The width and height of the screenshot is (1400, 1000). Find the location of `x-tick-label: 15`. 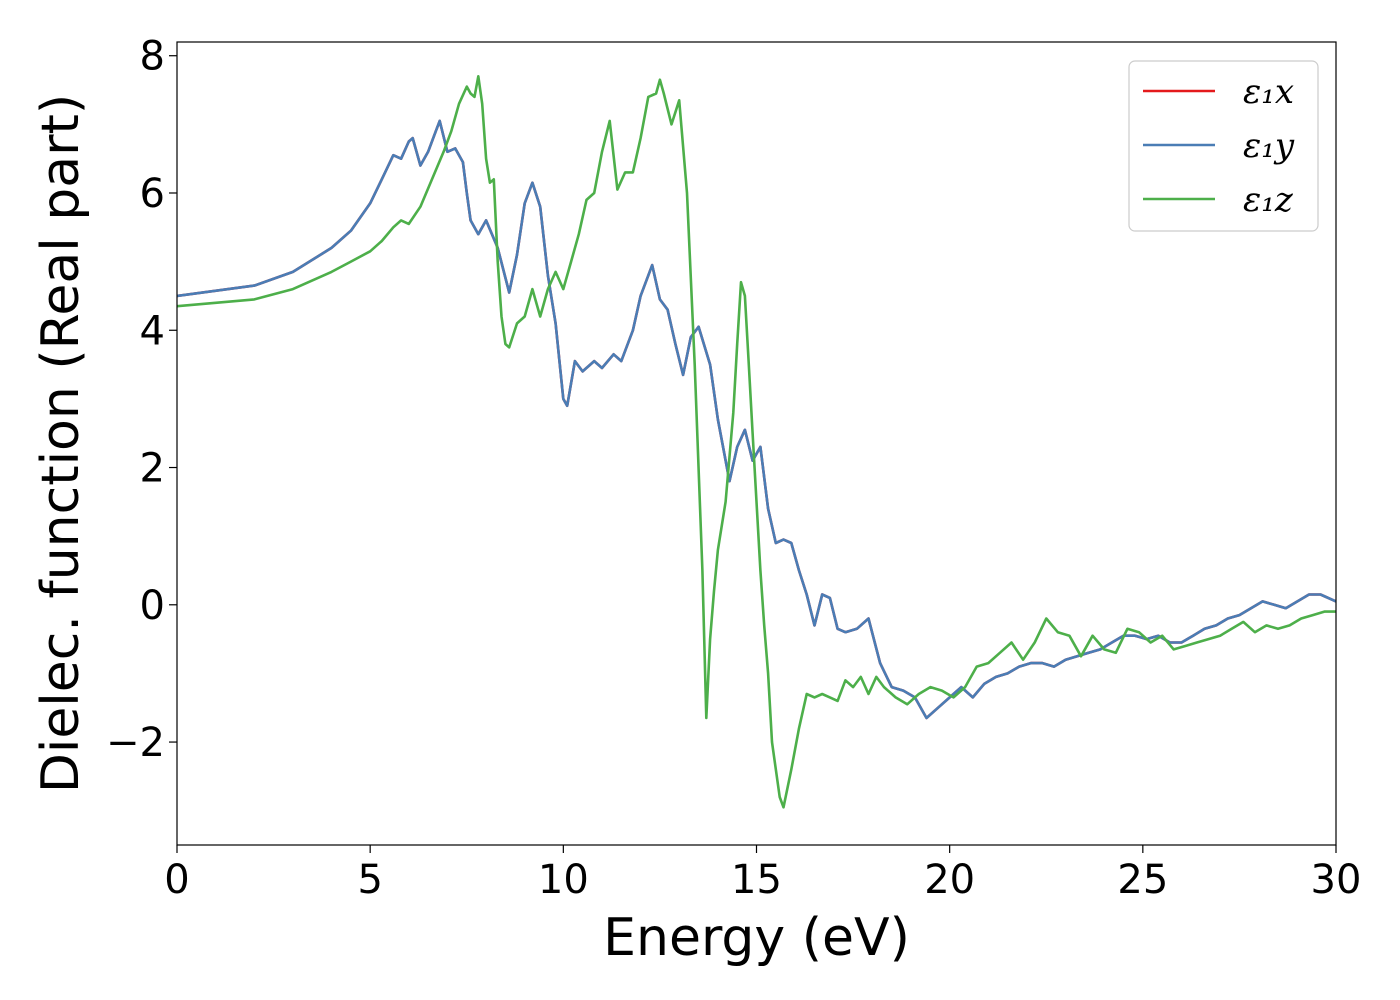

x-tick-label: 15 is located at coordinates (756, 880).